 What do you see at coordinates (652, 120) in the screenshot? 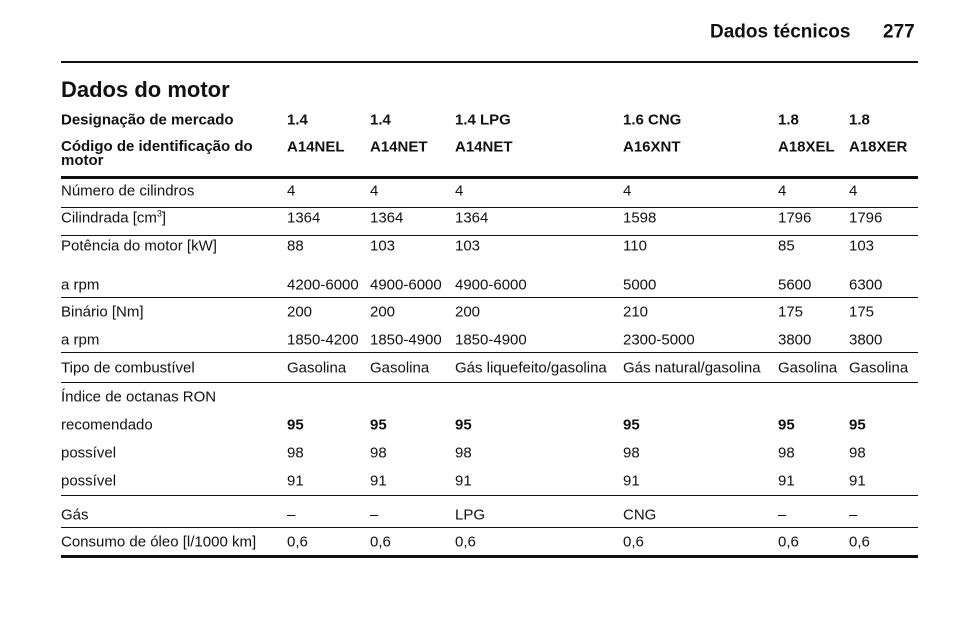
I see `head-cell: 1.6 CNG` at bounding box center [652, 120].